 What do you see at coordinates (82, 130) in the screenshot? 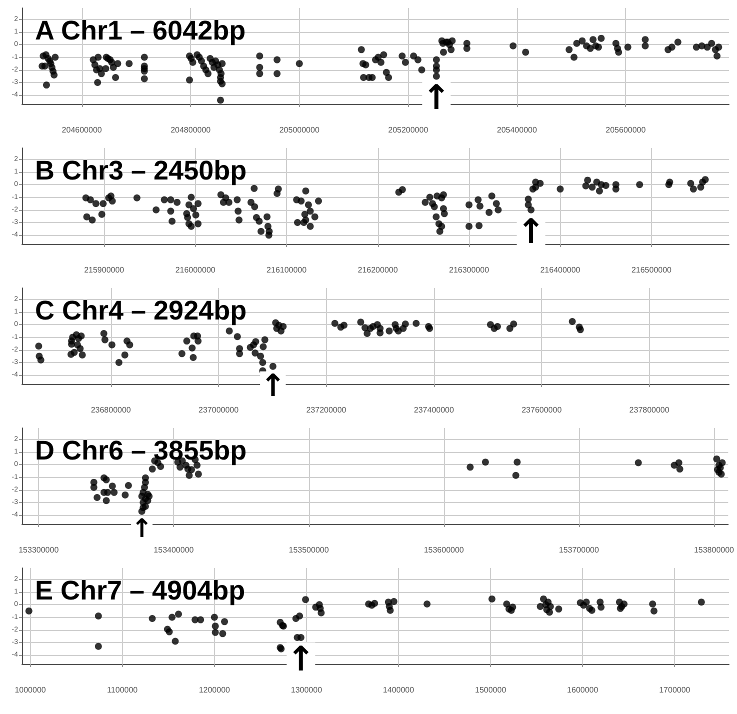
I see `x-tick-label: 204600000` at bounding box center [82, 130].